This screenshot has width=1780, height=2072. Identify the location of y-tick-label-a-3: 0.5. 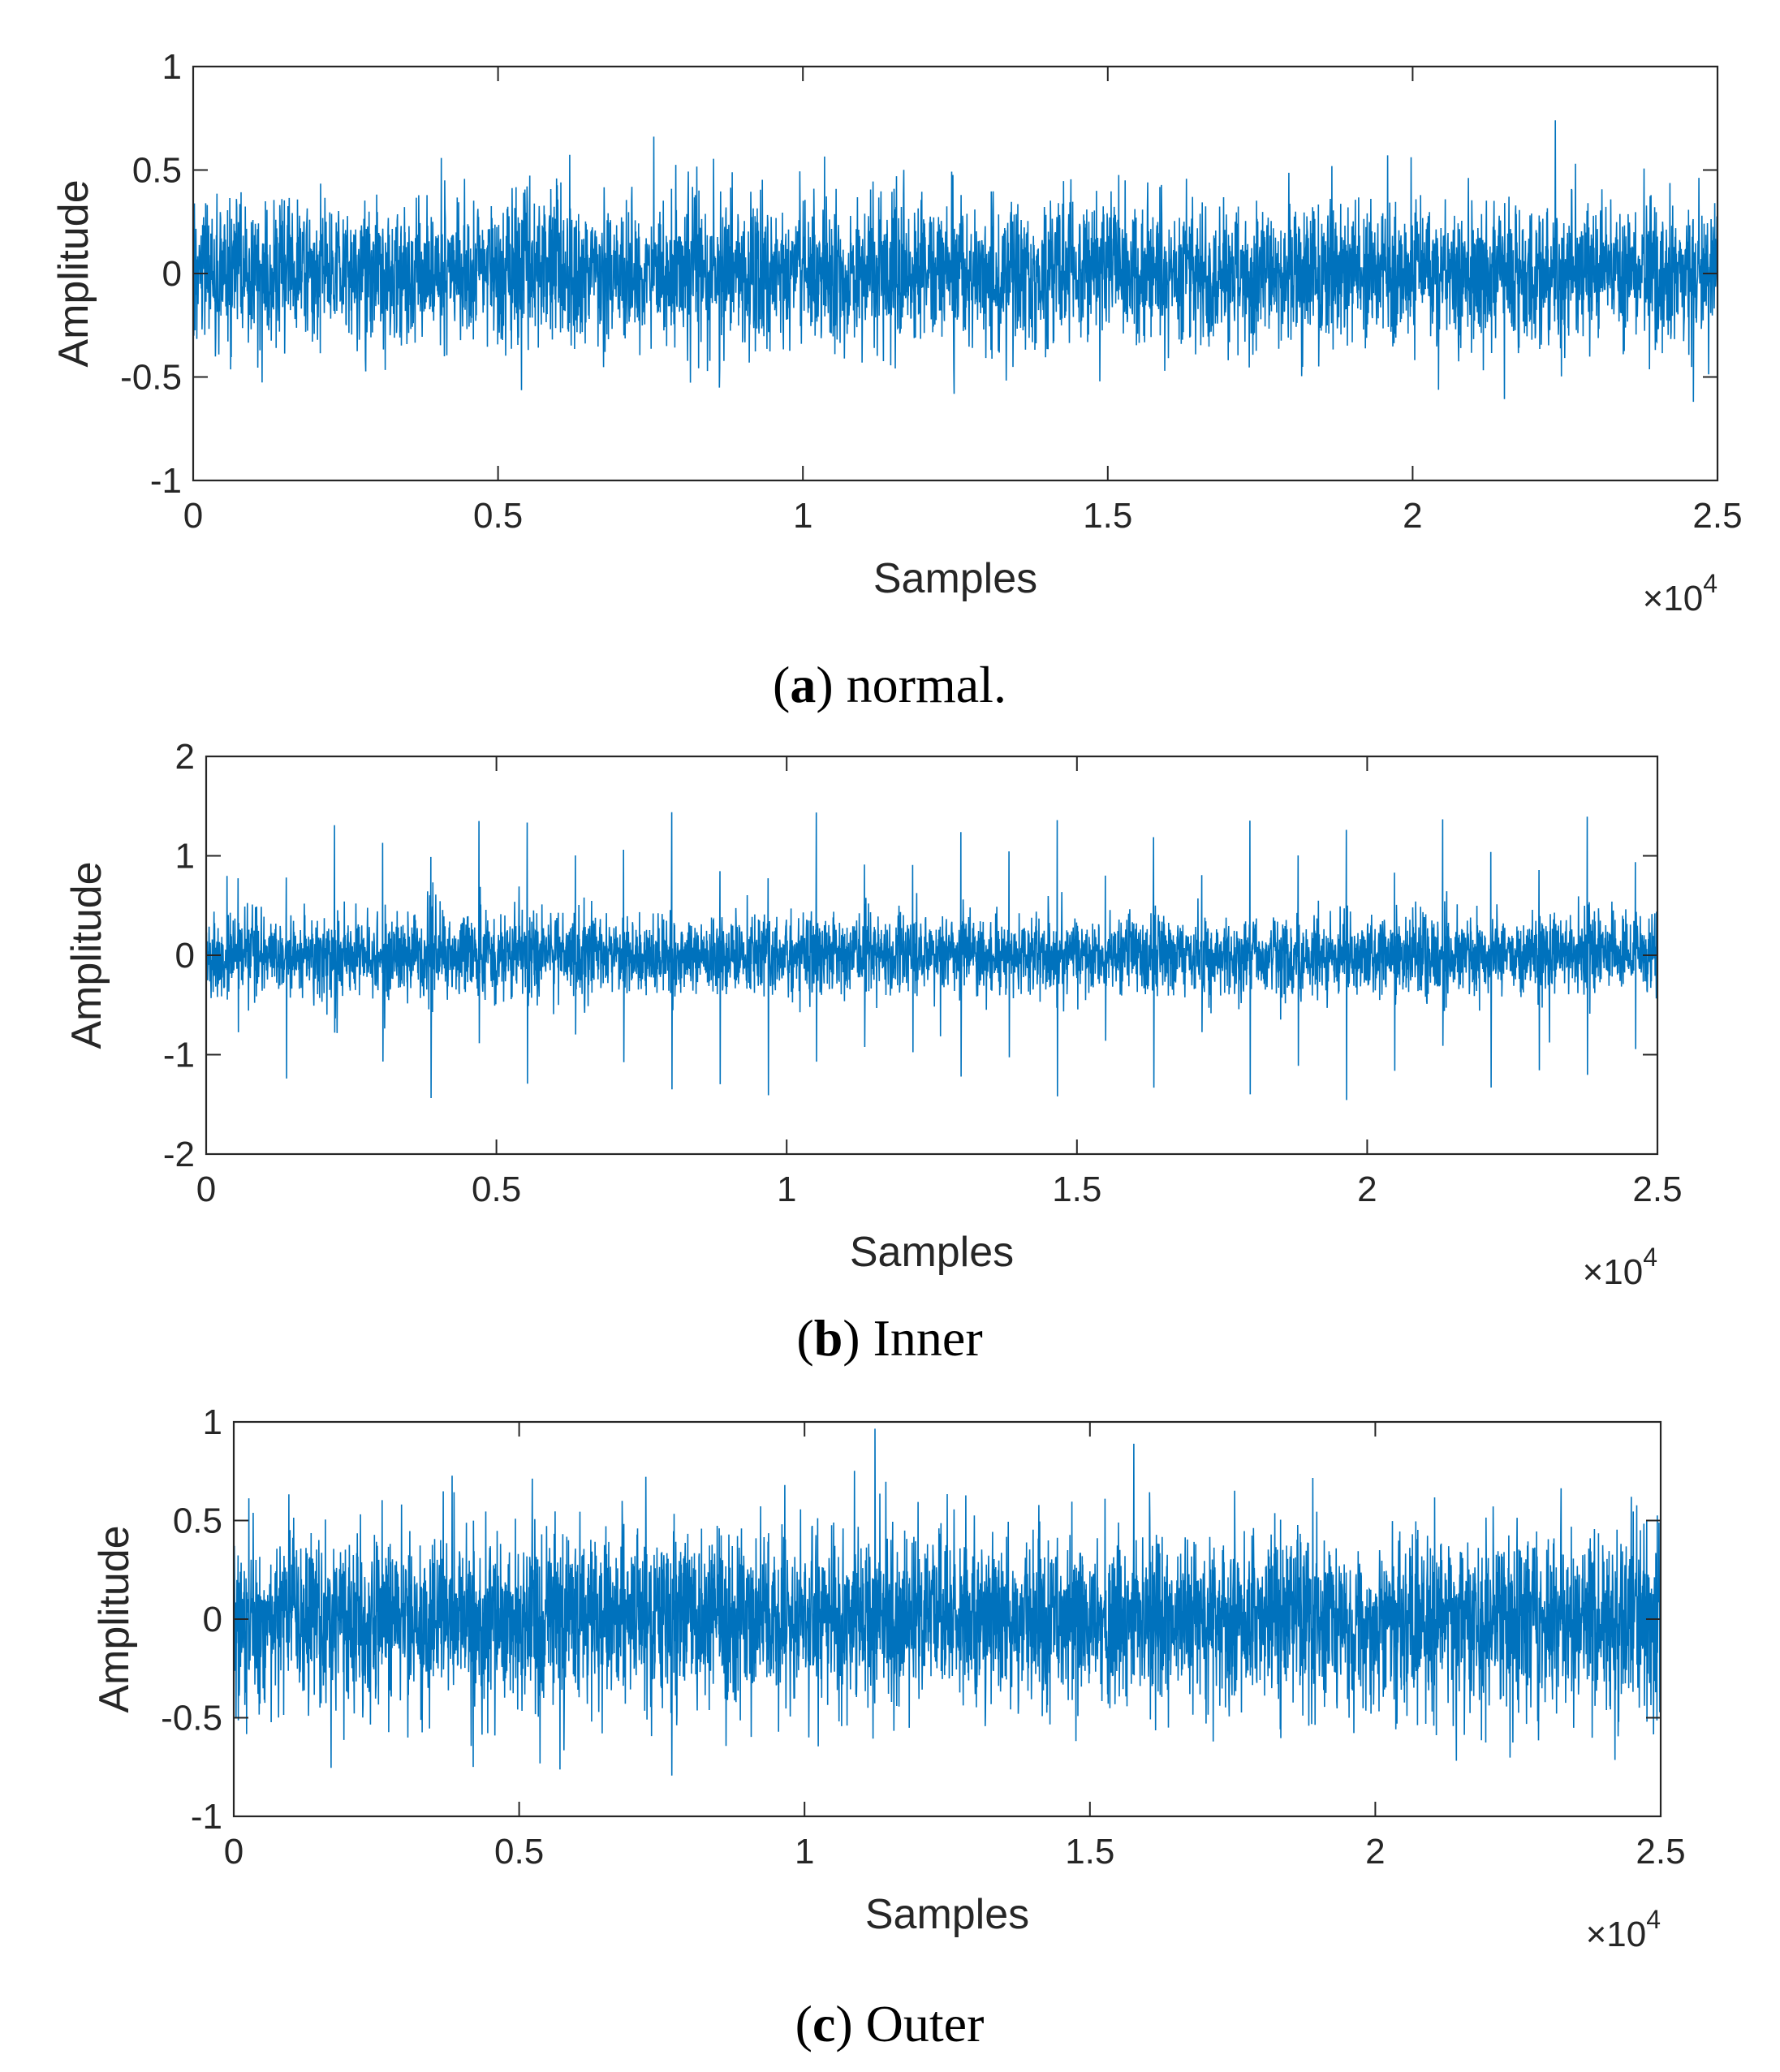
(157, 171).